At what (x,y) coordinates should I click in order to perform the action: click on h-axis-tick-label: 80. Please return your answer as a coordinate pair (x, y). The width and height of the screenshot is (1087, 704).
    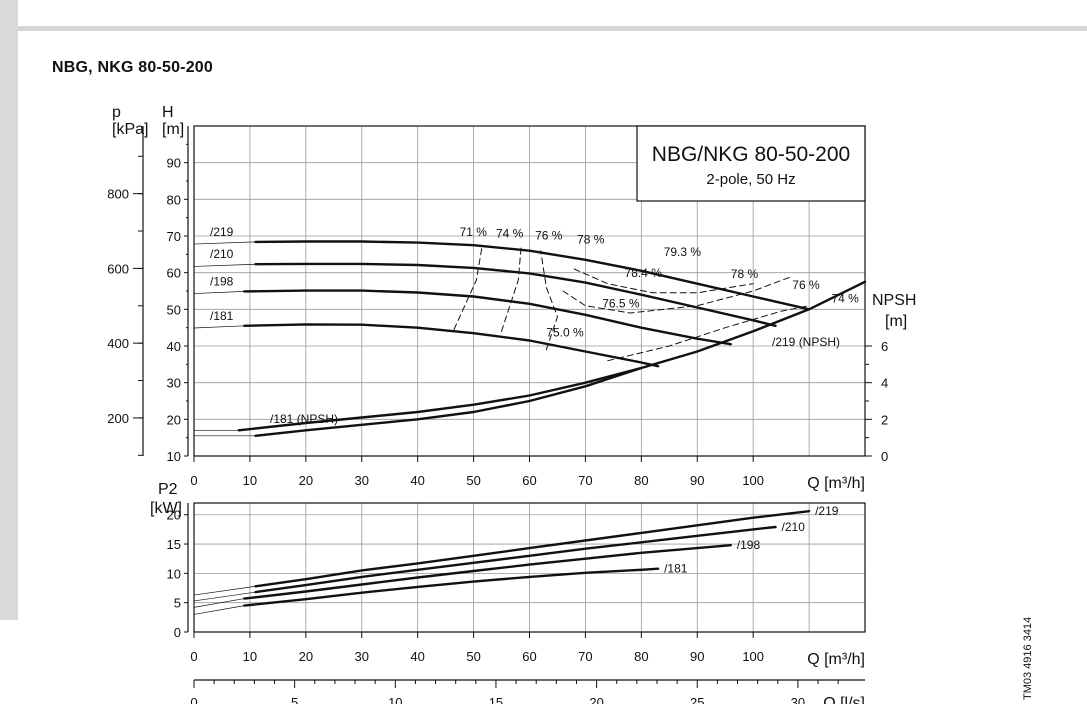
    Looking at the image, I should click on (174, 199).